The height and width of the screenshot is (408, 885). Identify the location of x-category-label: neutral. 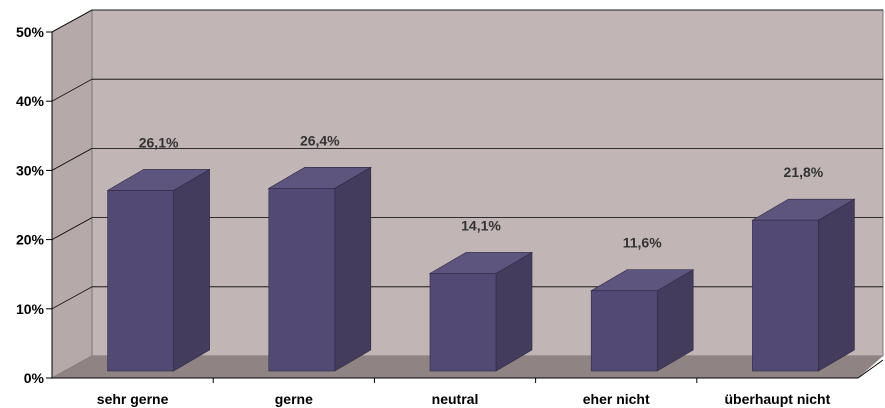
(455, 399).